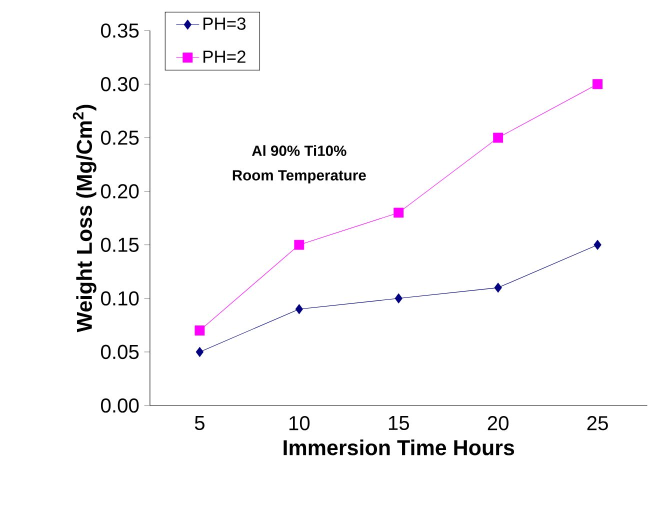 The height and width of the screenshot is (515, 658). I want to click on y-tick-label: 0.25, so click(120, 138).